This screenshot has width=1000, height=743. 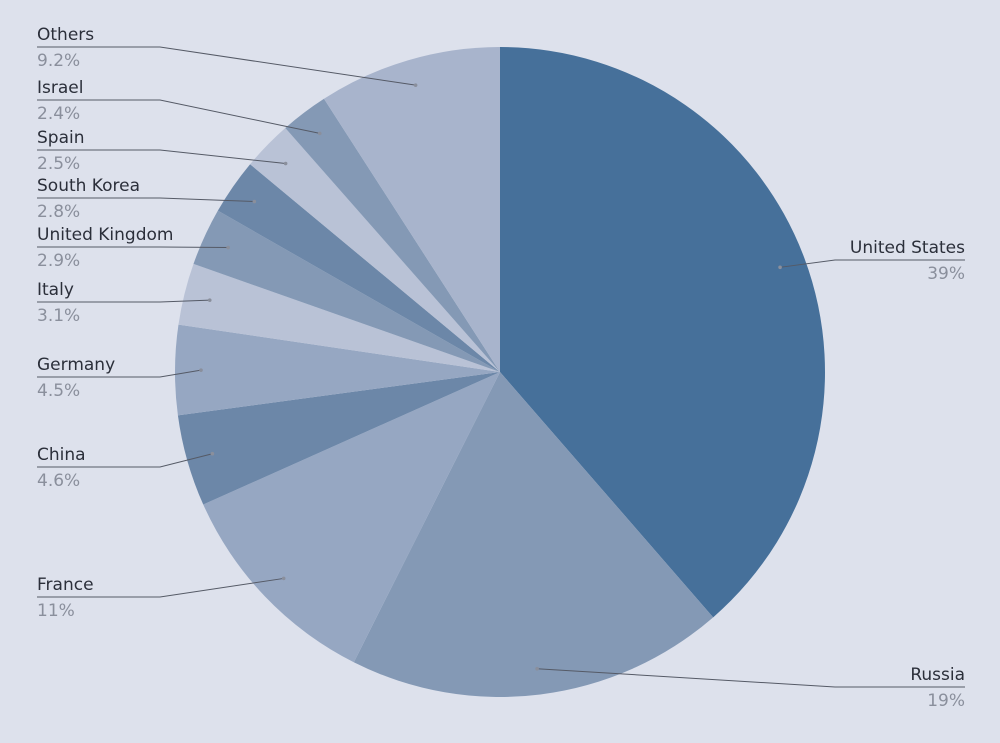 I want to click on slice-value: 19%, so click(x=946, y=701).